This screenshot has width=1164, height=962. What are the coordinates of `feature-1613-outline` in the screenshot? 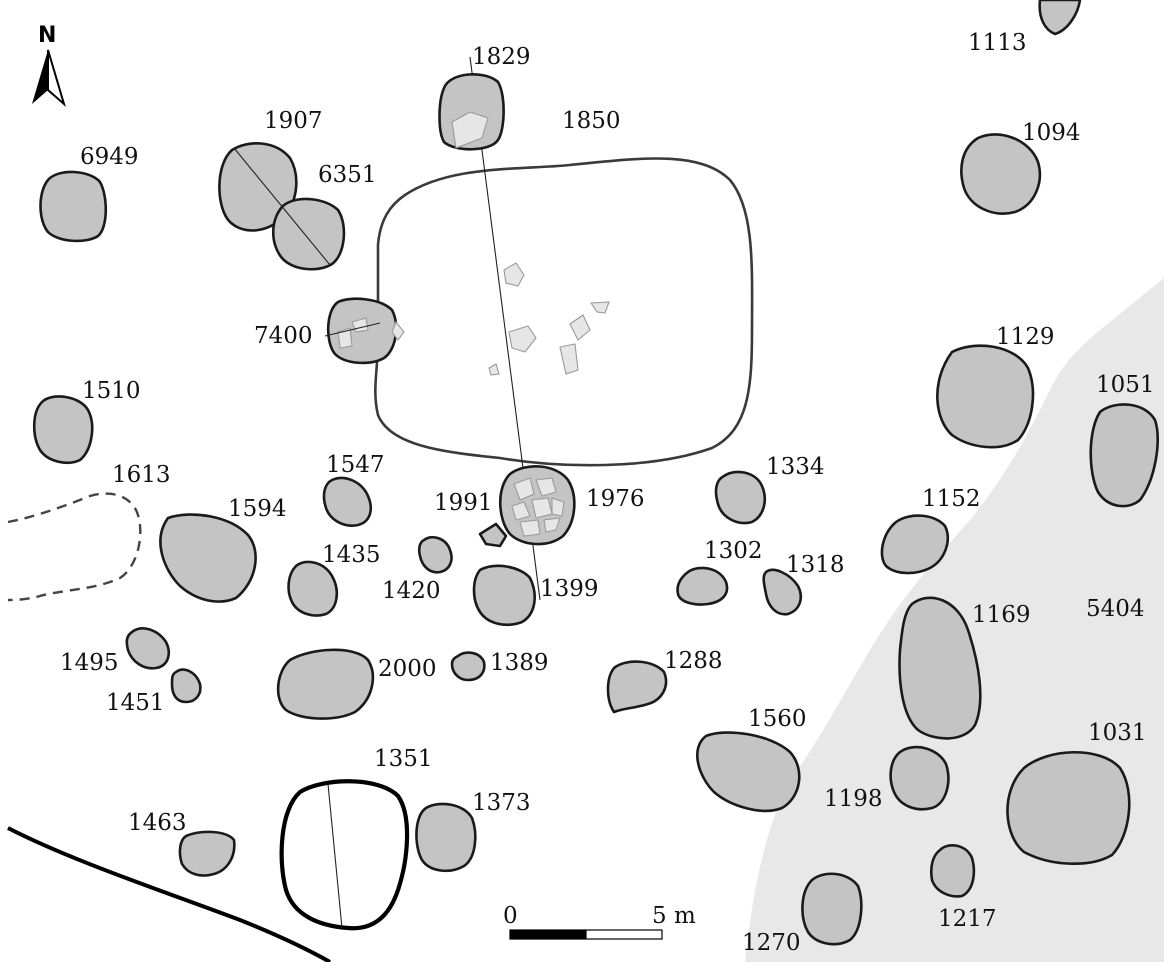 It's located at (74, 547).